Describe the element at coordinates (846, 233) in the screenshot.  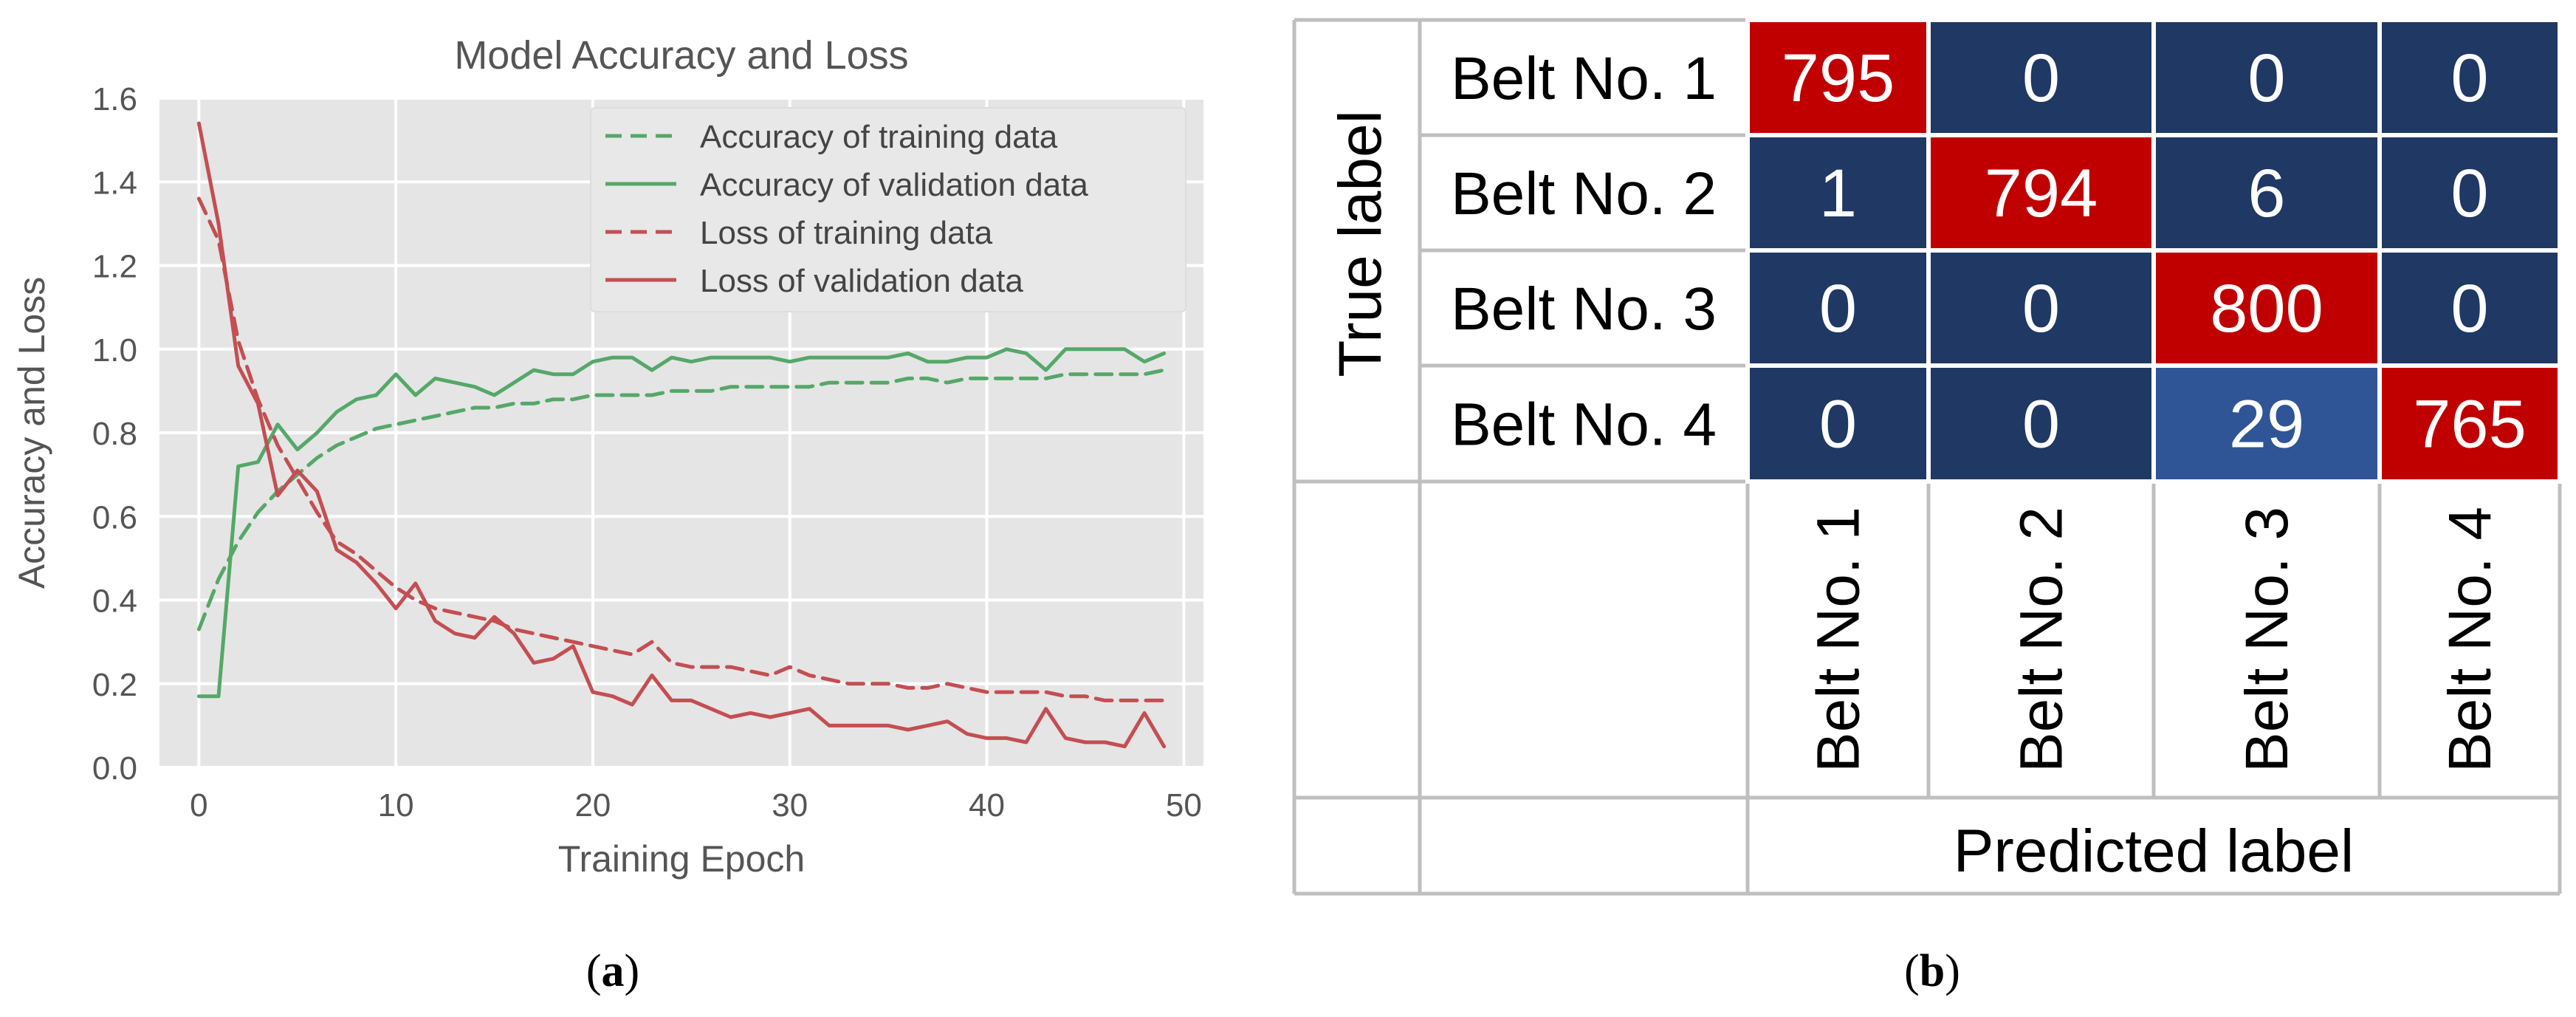
I see `legend-label-train-loss: Loss of training data` at that location.